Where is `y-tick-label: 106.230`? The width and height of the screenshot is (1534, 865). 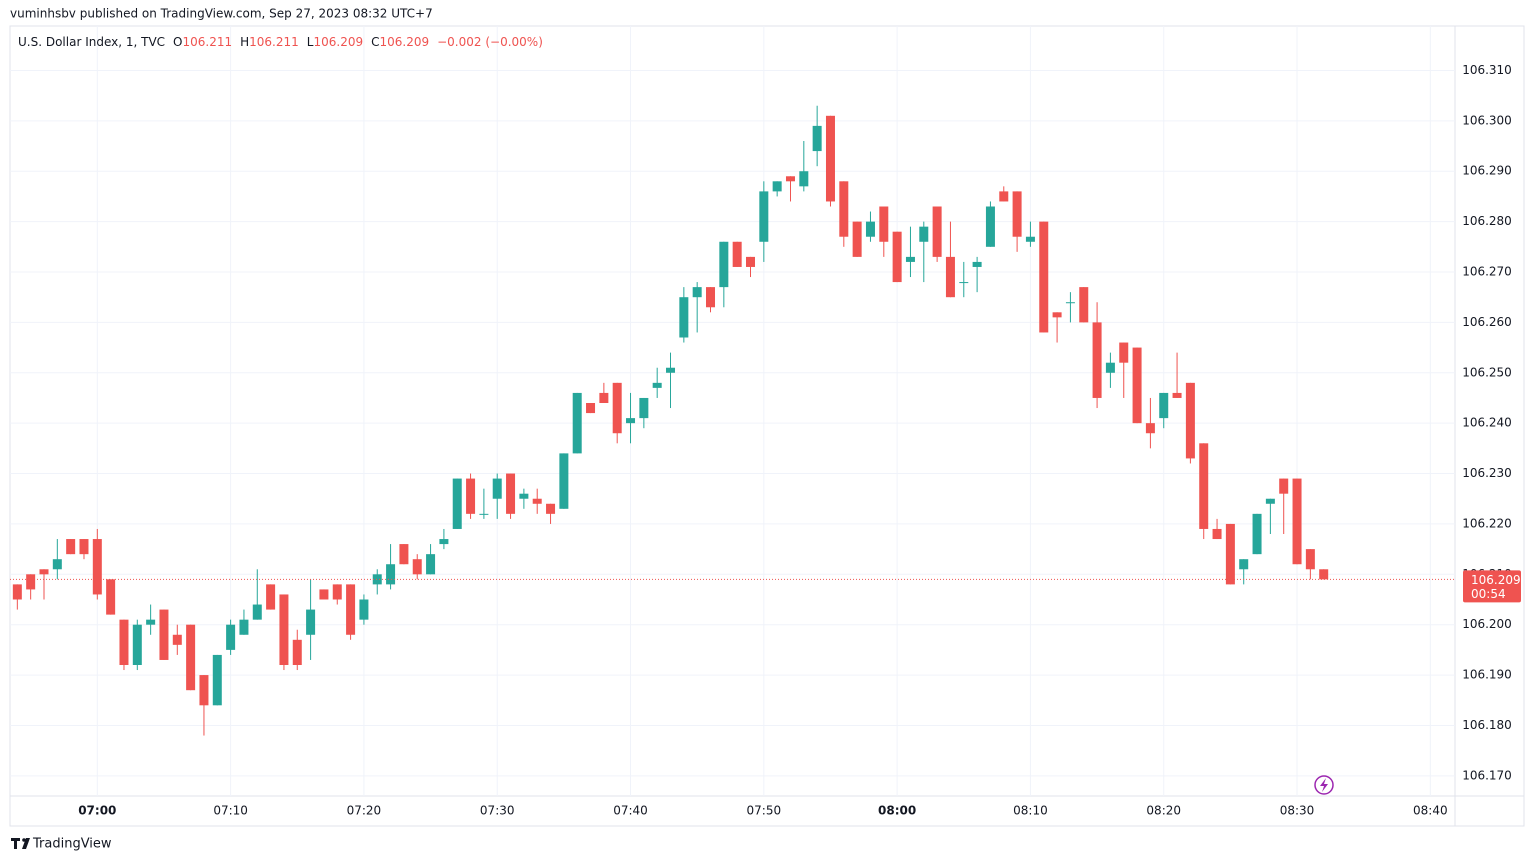
y-tick-label: 106.230 is located at coordinates (1487, 473).